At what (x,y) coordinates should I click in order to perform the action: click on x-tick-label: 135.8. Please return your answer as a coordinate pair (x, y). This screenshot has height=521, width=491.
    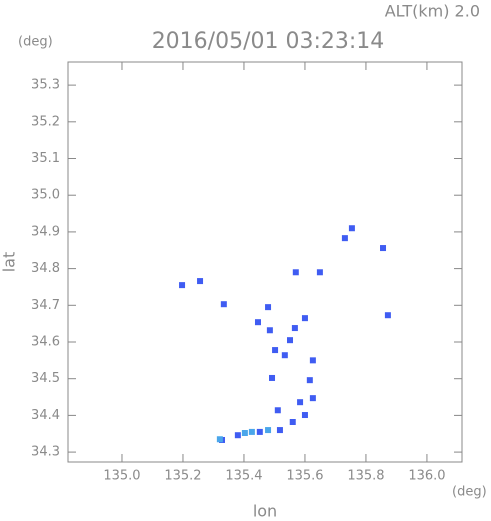
    Looking at the image, I should click on (365, 476).